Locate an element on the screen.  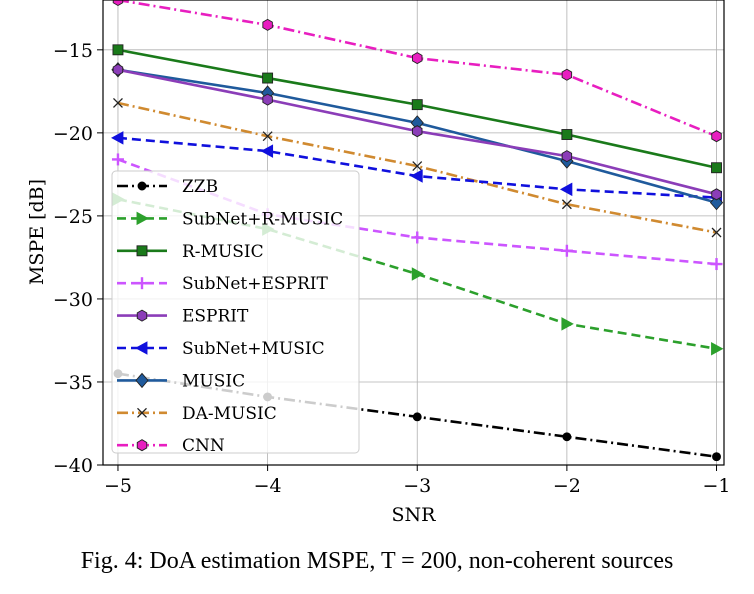
y-tick-label: −15 is located at coordinates (73, 51).